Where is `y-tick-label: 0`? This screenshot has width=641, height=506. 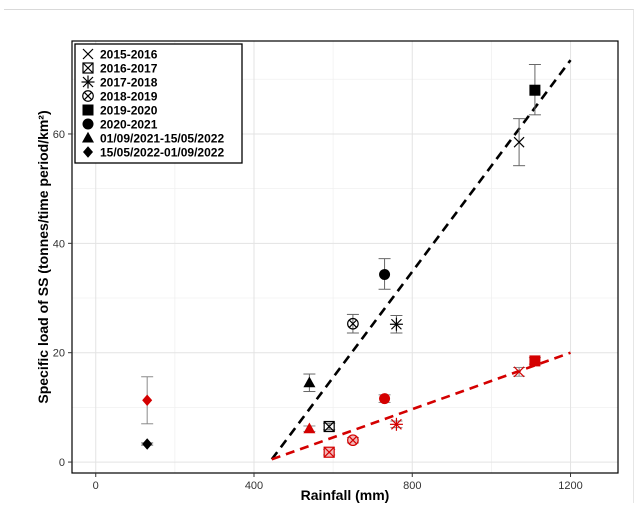
y-tick-label: 0 is located at coordinates (62, 463).